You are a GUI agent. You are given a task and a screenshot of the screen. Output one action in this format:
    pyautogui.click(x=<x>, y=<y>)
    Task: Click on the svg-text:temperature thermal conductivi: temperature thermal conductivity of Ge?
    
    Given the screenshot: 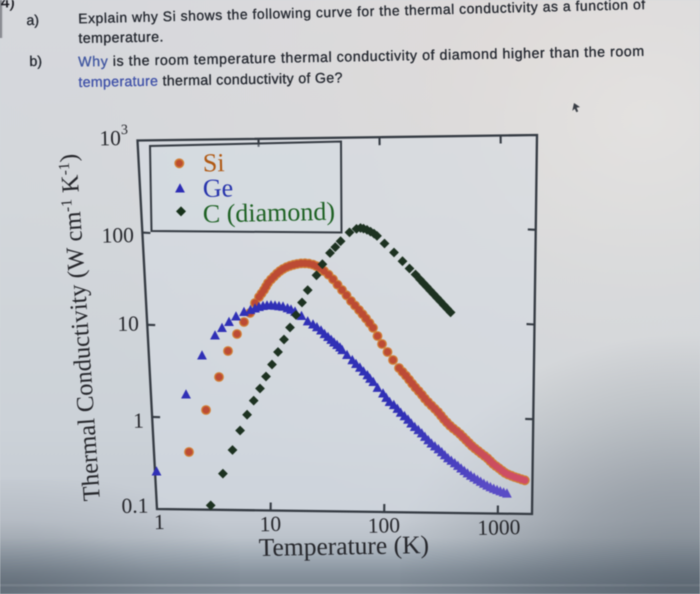 What is the action you would take?
    pyautogui.click(x=210, y=80)
    